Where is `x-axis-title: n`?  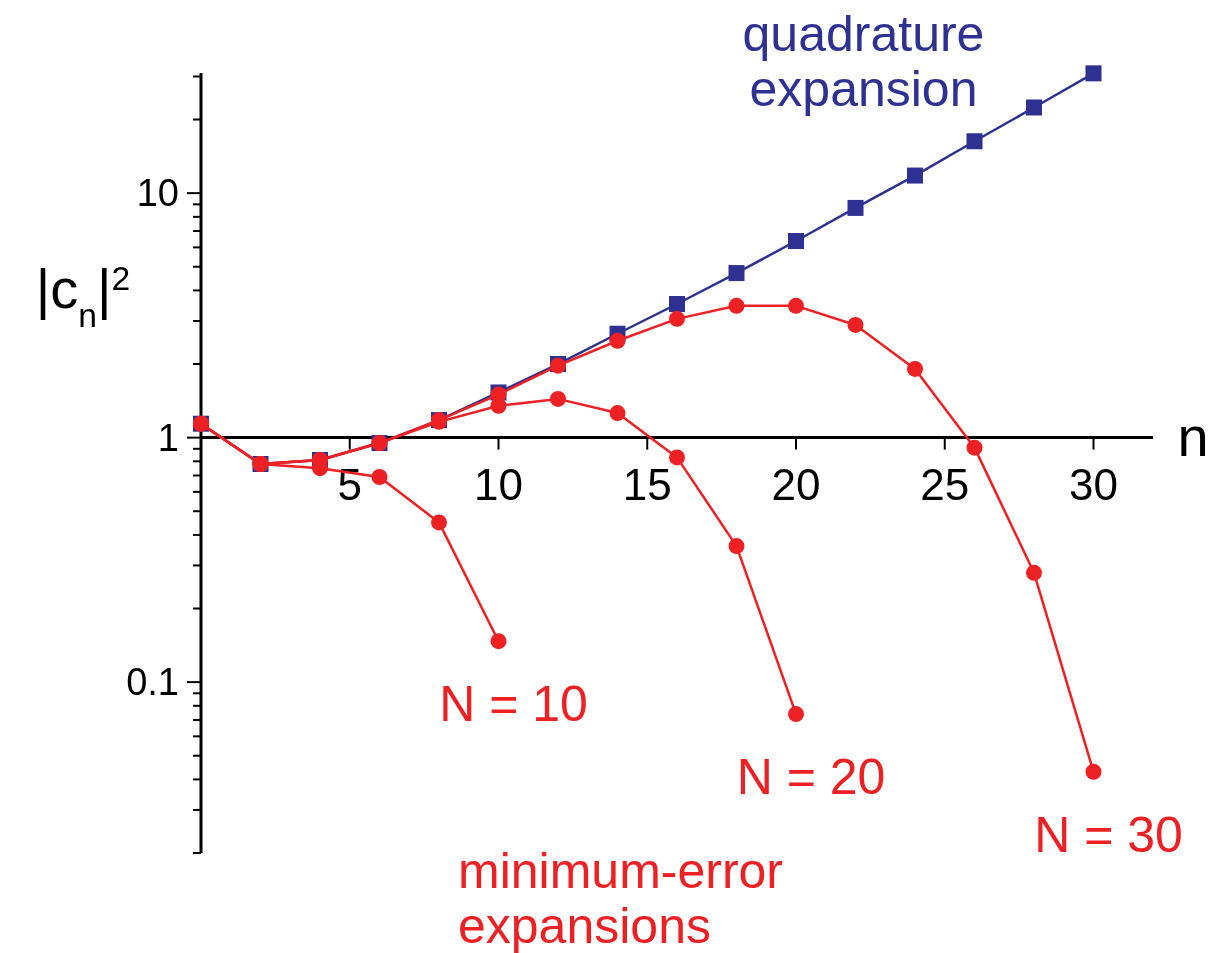
x-axis-title: n is located at coordinates (1193, 436).